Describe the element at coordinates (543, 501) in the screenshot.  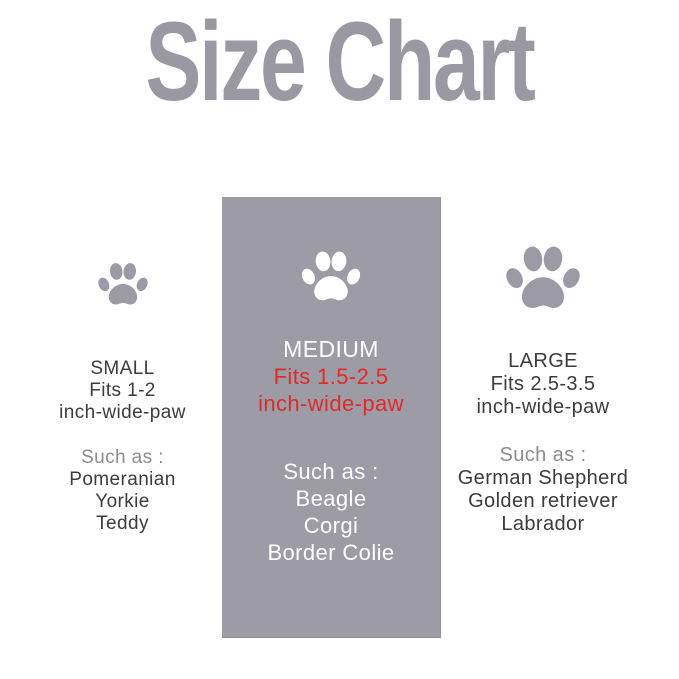
I see `breed-item: Golden retriever` at that location.